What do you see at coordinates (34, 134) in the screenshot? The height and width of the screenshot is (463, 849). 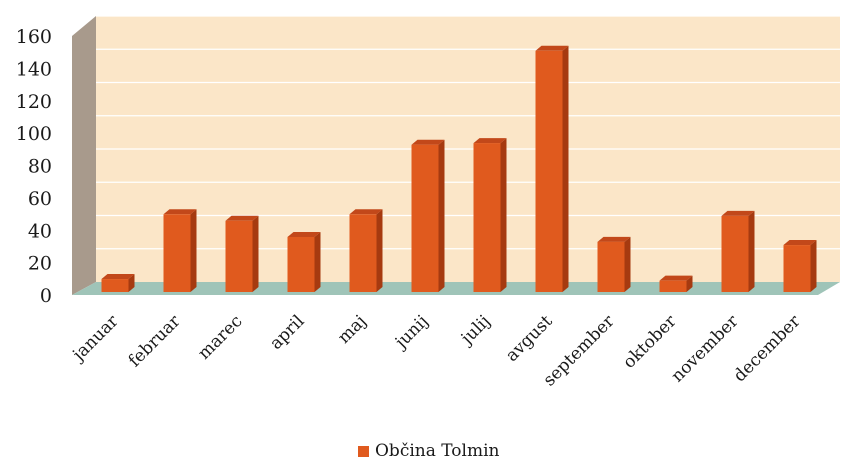 I see `y-tick-label: 100` at bounding box center [34, 134].